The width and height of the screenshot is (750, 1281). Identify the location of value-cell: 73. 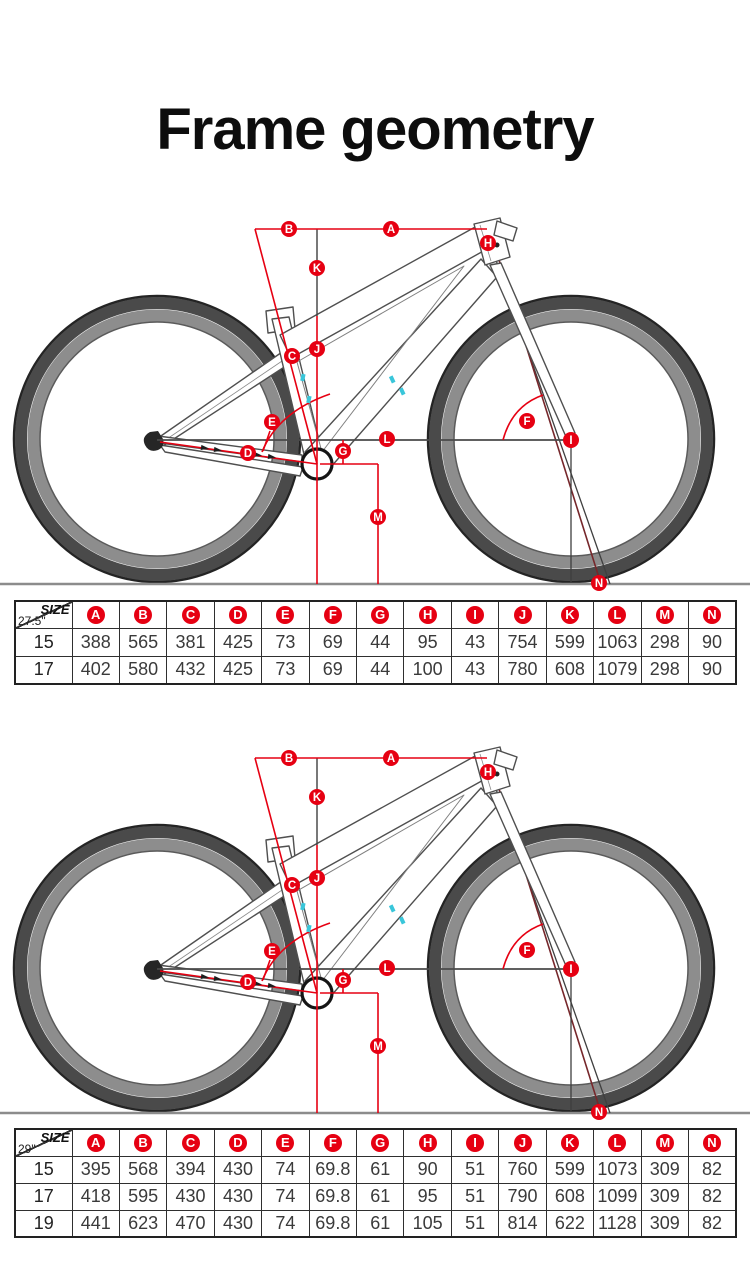
(285, 670).